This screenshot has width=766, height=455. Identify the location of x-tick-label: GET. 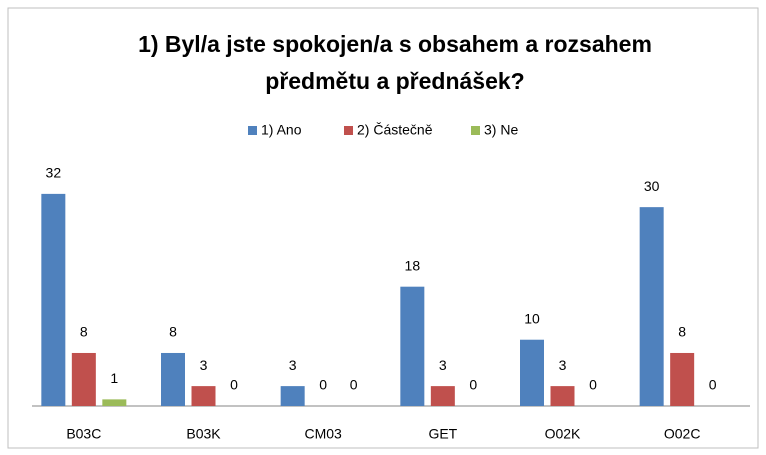
(442, 434).